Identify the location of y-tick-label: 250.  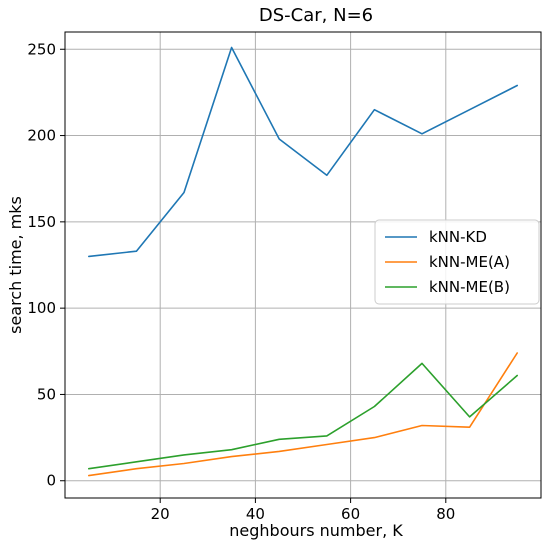
(41, 49).